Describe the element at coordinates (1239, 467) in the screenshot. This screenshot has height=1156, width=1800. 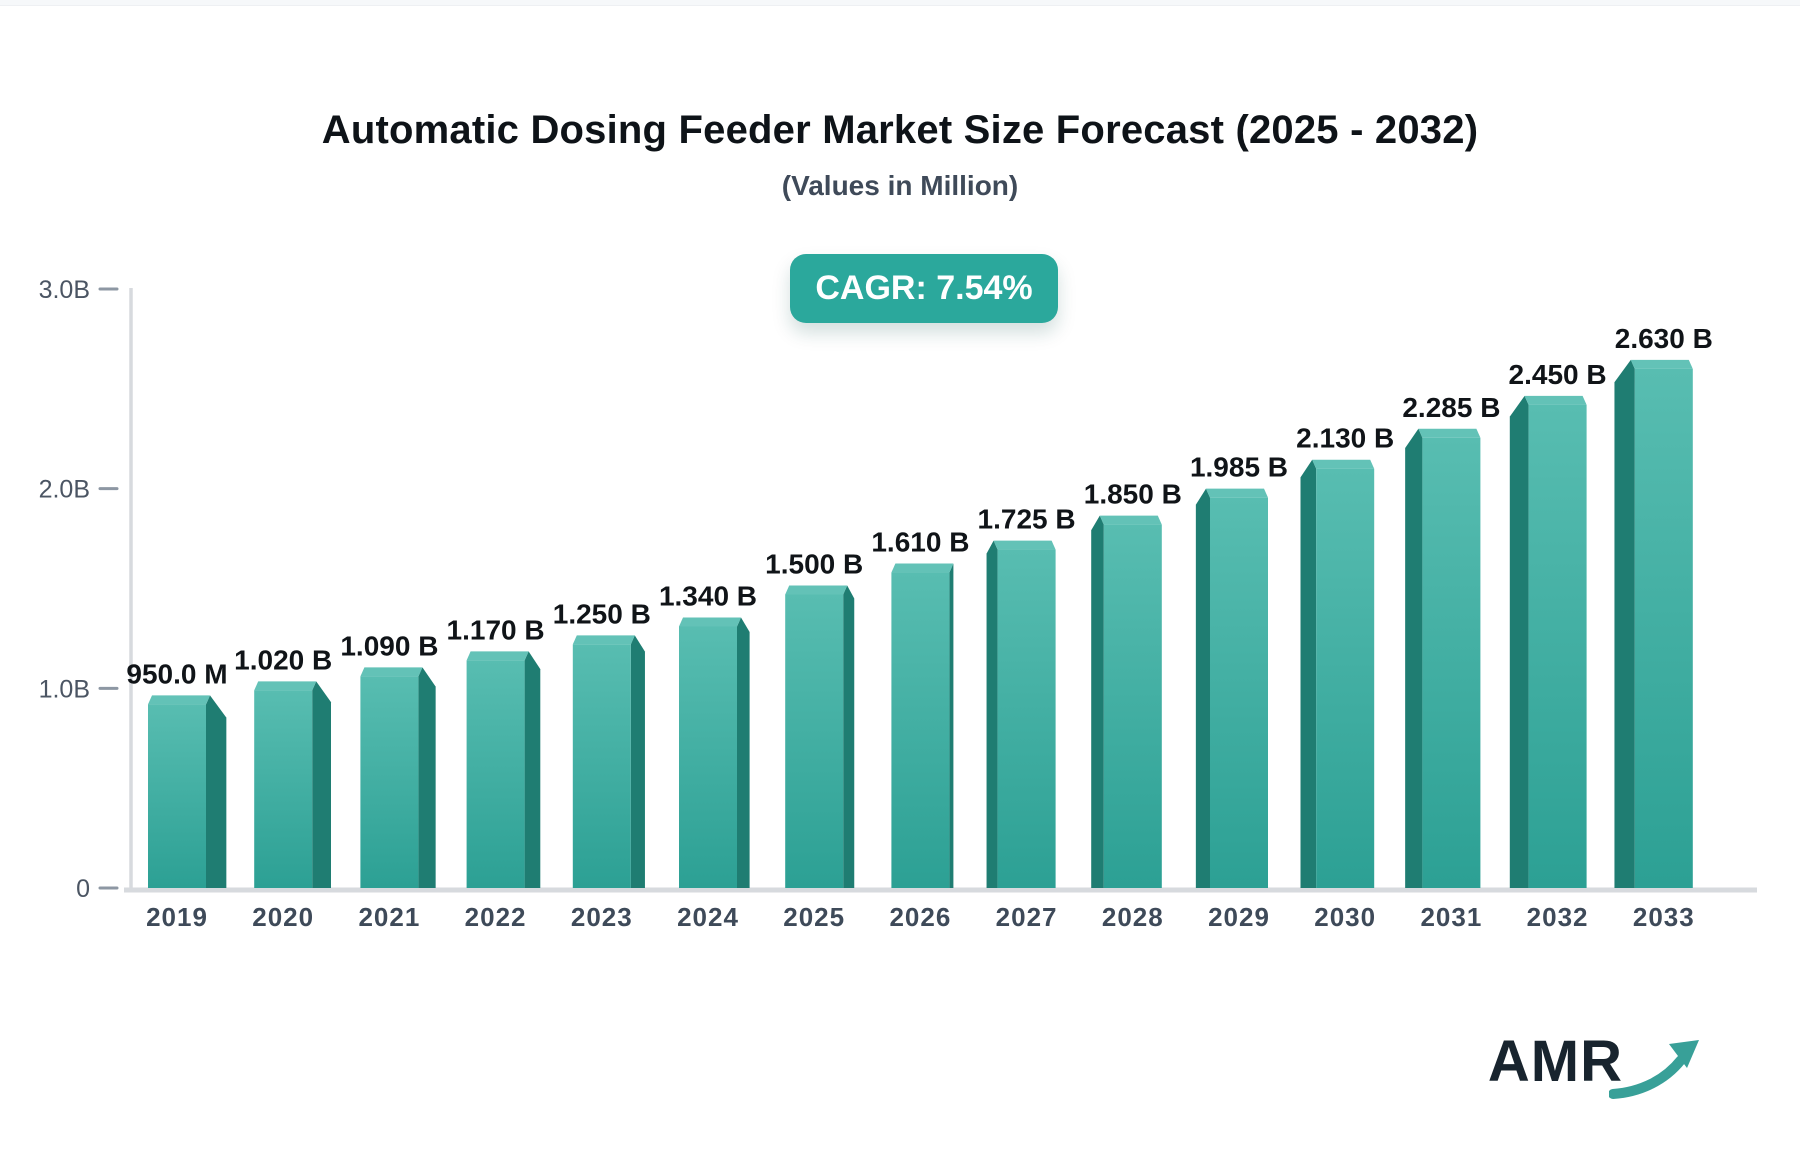
I see `bar-value-label-2029: 1.985 B` at that location.